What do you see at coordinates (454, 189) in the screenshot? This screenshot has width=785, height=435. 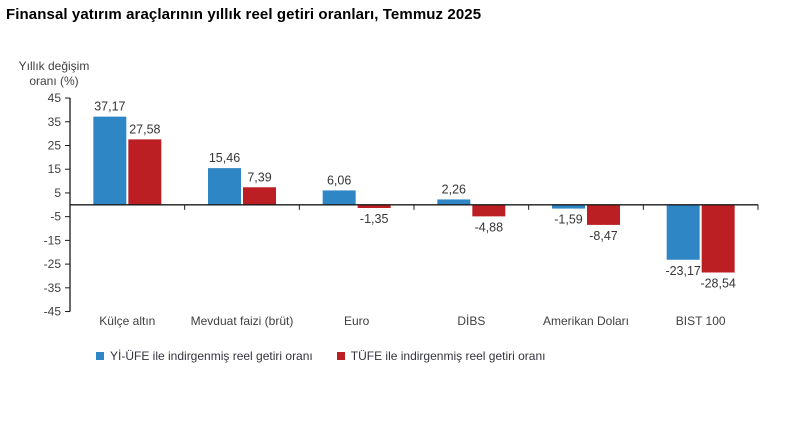 I see `value-label: 2,26` at bounding box center [454, 189].